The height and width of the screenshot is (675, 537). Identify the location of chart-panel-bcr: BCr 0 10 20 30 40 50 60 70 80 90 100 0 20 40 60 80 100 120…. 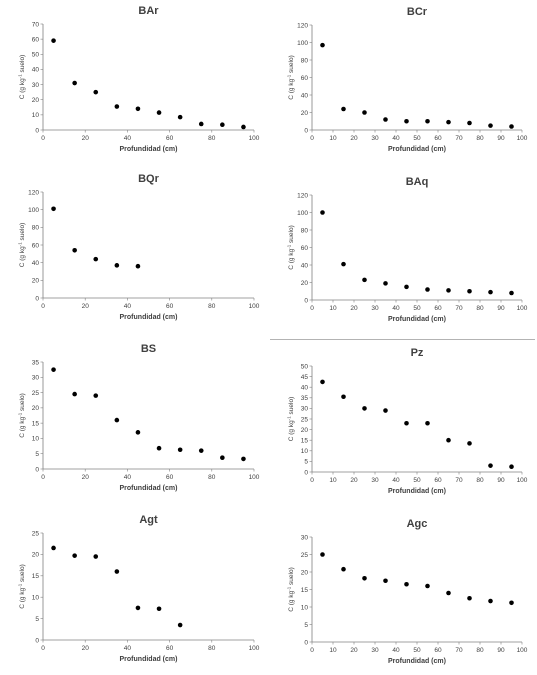
(407, 79).